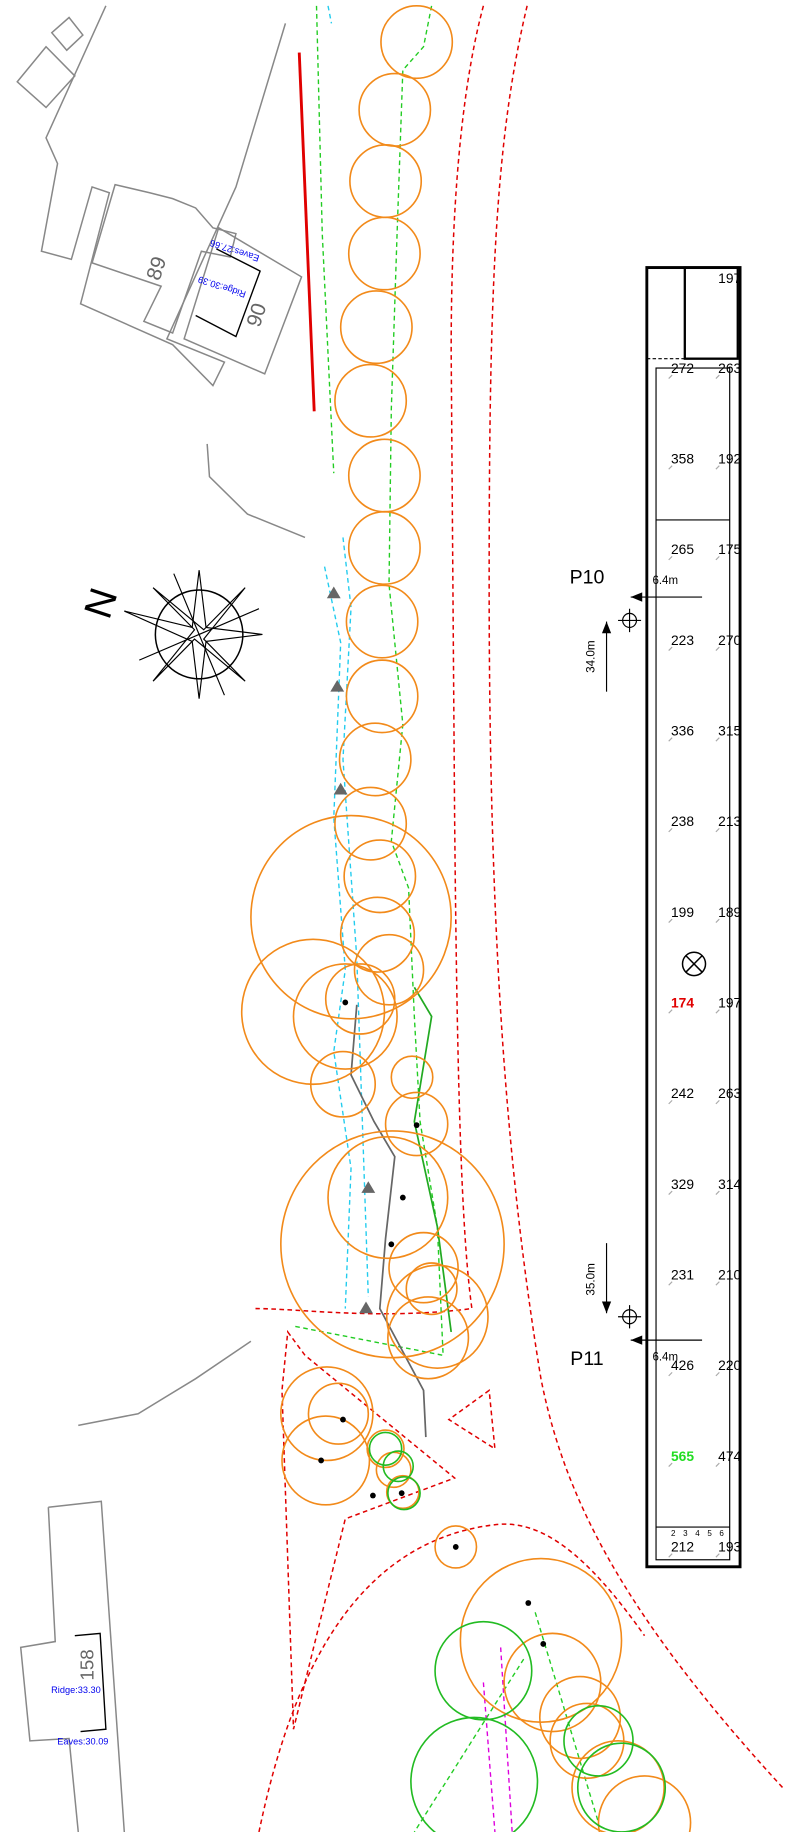 This screenshot has height=1832, width=793. Describe the element at coordinates (729, 278) in the screenshot. I see `strip-value: 197` at that location.